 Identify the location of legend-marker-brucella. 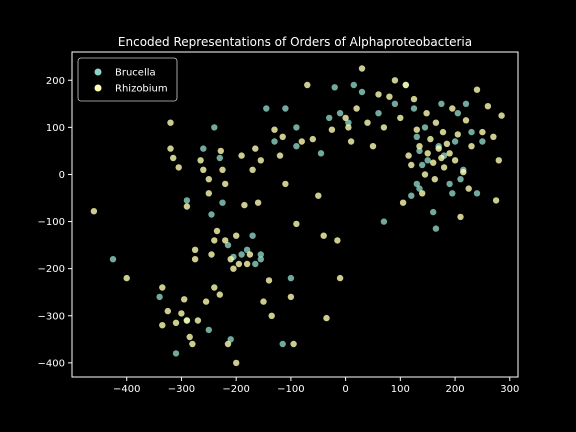
(98, 72).